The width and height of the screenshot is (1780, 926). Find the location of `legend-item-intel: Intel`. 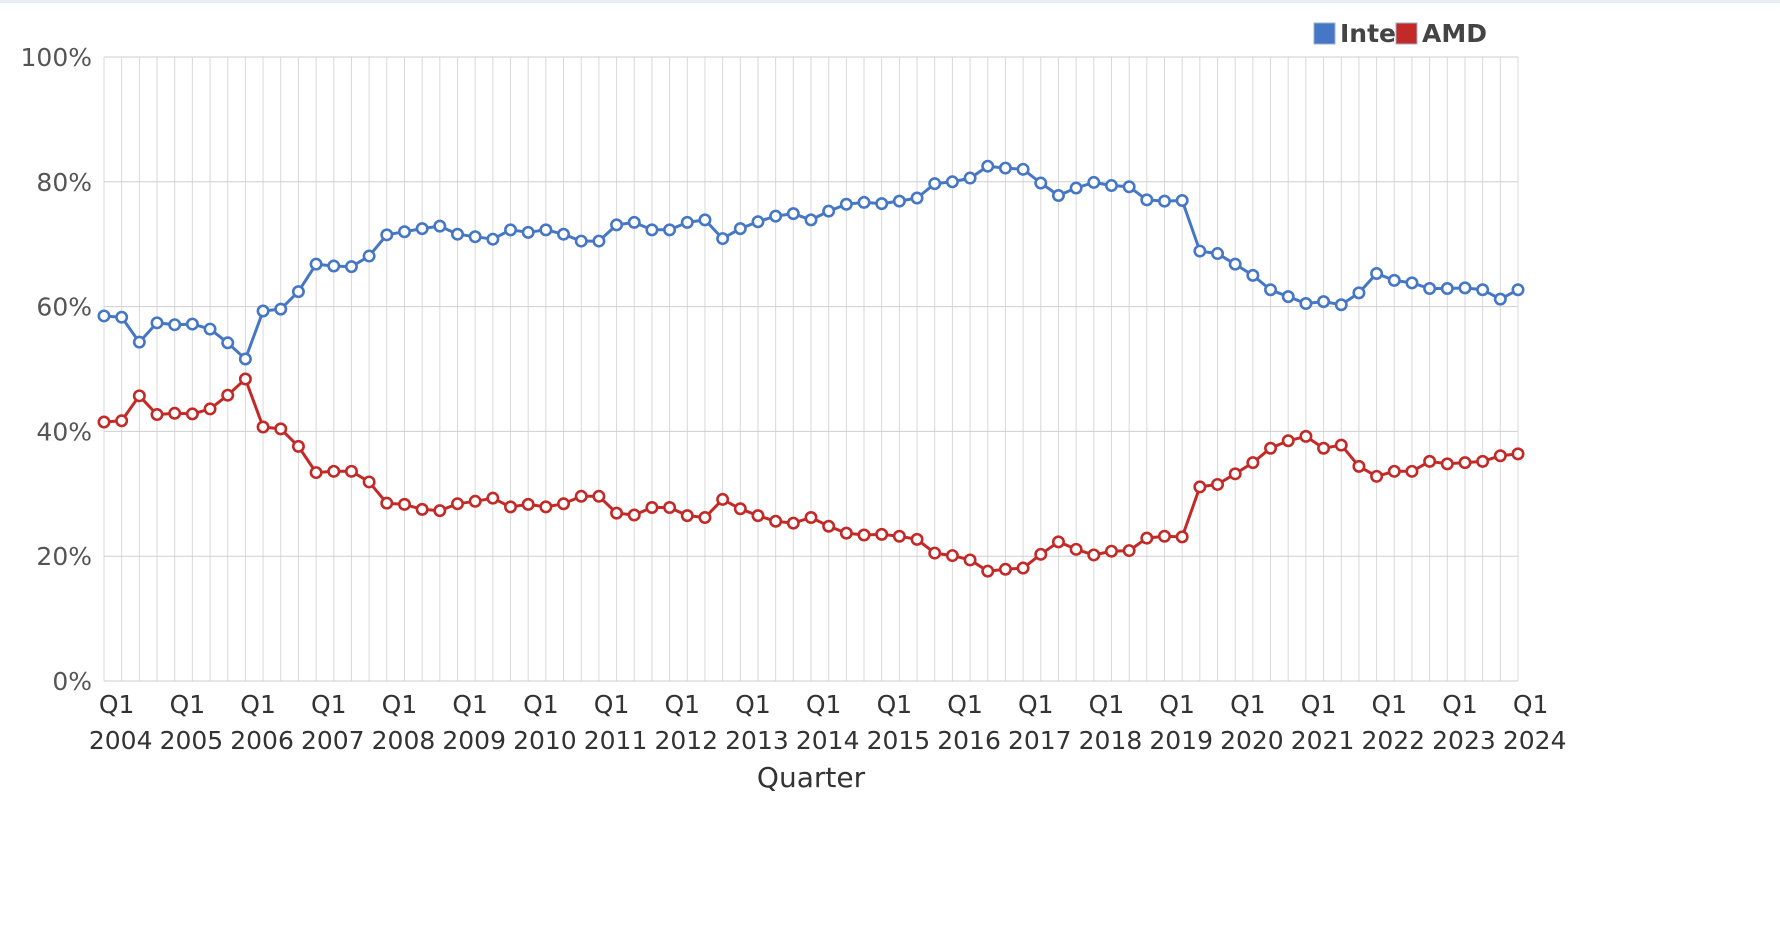

legend-item-intel: Intel is located at coordinates (1359, 33).